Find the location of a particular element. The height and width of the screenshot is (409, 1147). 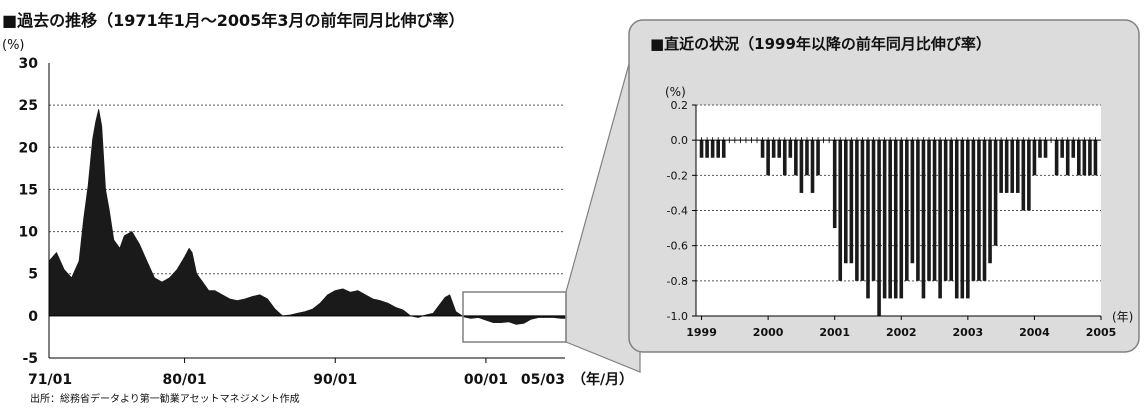

recent-x-tick-label: 1999 is located at coordinates (701, 332).